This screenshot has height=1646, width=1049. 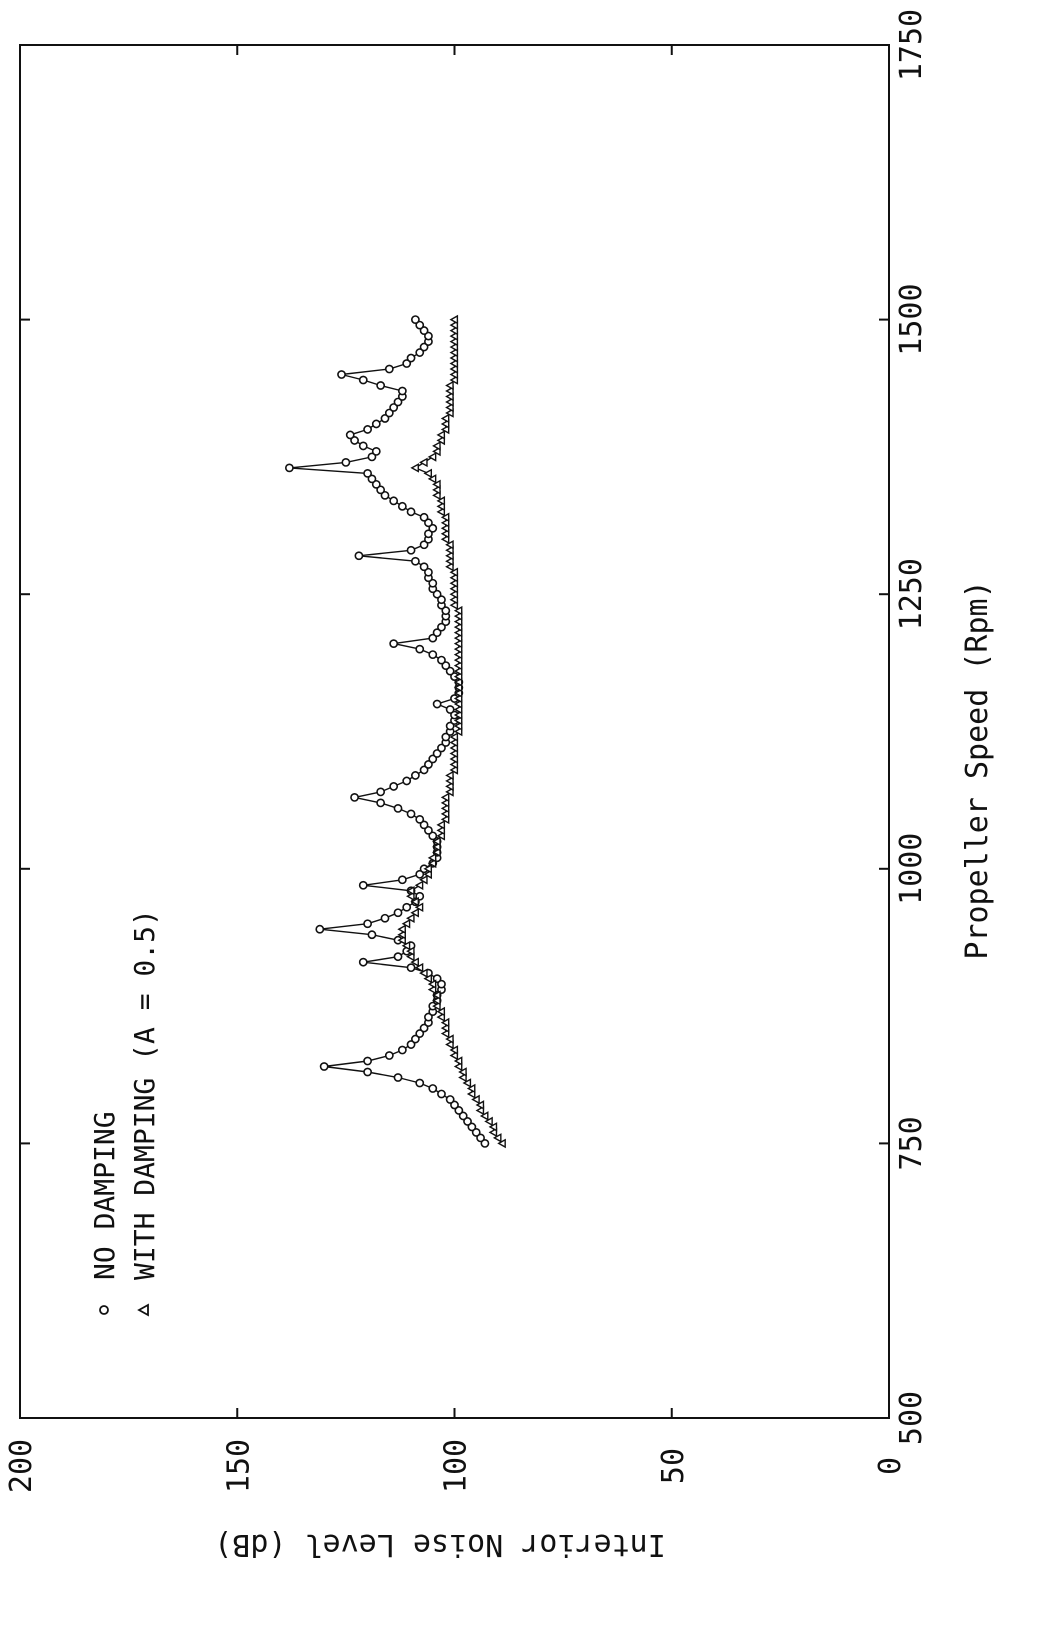 I want to click on y-tick-label: 100, so click(x=456, y=1466).